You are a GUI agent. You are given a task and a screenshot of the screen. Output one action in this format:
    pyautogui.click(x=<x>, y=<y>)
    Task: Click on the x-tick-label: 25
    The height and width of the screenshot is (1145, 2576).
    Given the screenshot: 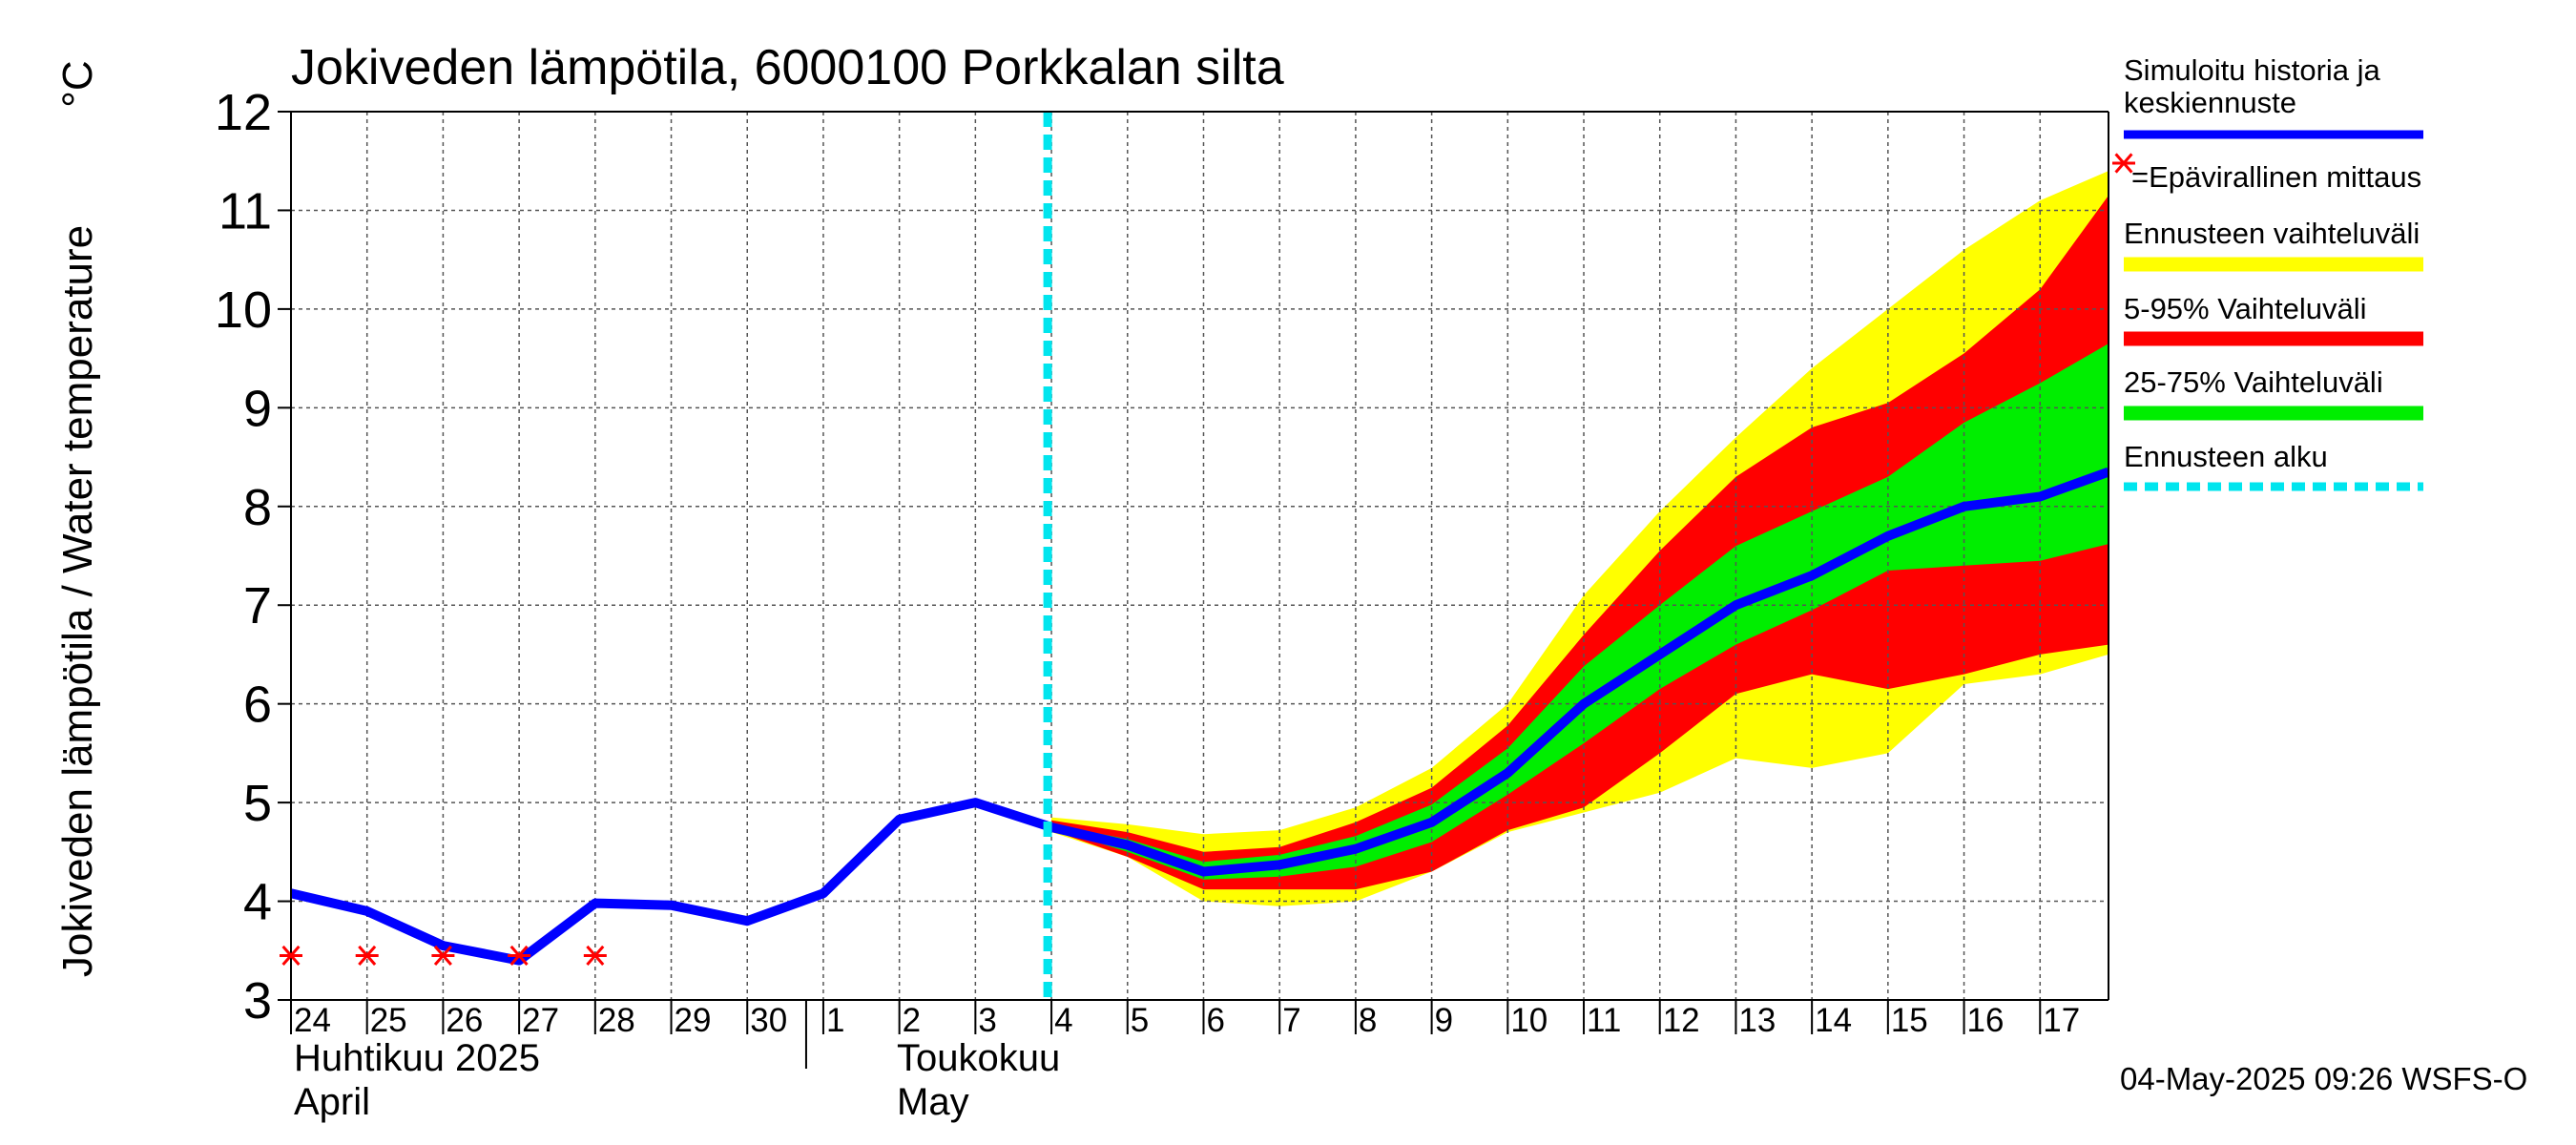 What is the action you would take?
    pyautogui.click(x=388, y=1021)
    